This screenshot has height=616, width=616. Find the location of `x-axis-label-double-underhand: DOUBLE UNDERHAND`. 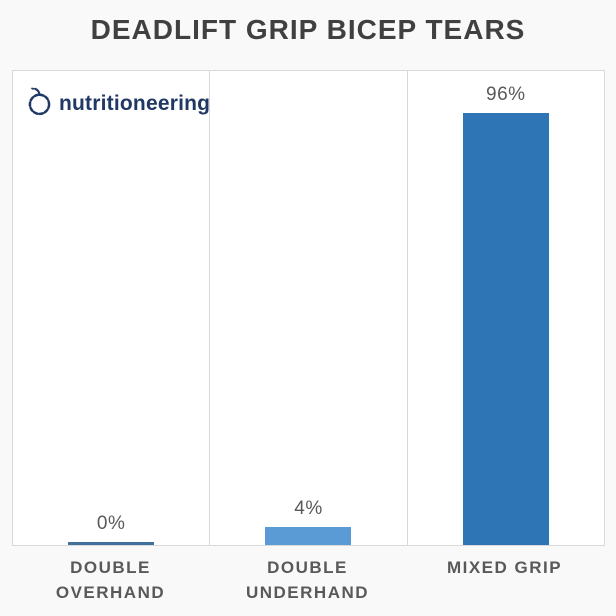

x-axis-label-double-underhand: DOUBLE UNDERHAND is located at coordinates (307, 580).